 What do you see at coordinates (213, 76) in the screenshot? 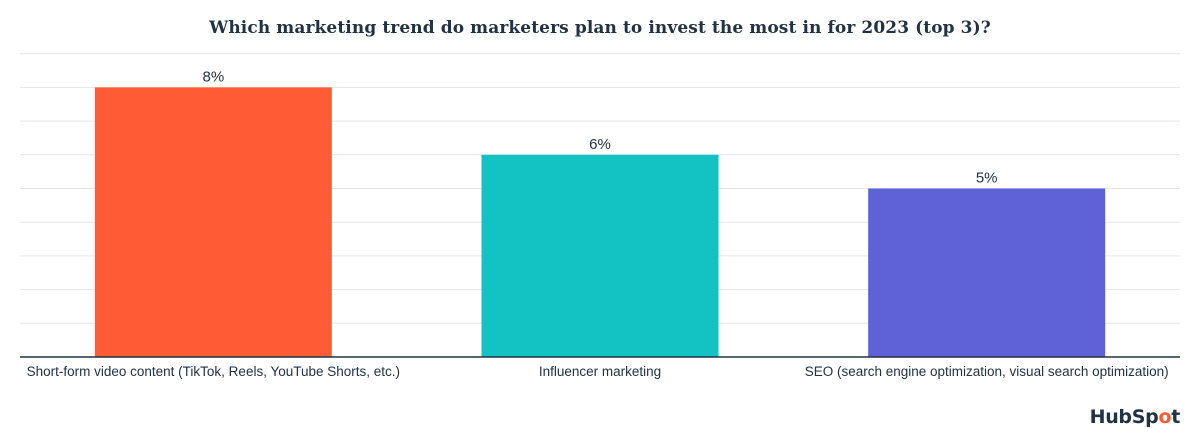
I see `data-label: 8%` at bounding box center [213, 76].